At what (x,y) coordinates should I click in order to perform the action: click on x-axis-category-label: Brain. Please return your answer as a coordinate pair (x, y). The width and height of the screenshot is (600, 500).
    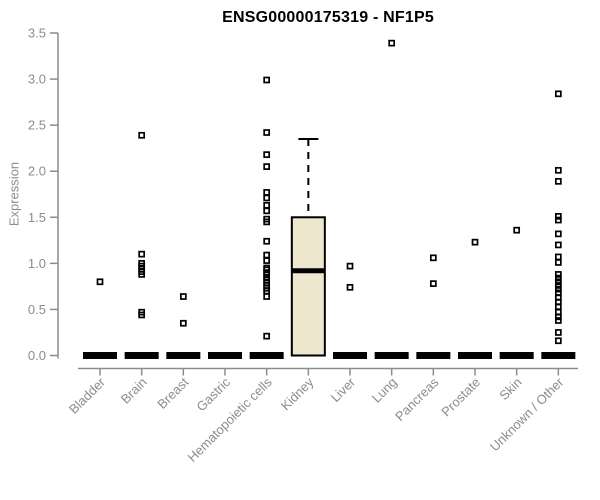
    Looking at the image, I should click on (134, 391).